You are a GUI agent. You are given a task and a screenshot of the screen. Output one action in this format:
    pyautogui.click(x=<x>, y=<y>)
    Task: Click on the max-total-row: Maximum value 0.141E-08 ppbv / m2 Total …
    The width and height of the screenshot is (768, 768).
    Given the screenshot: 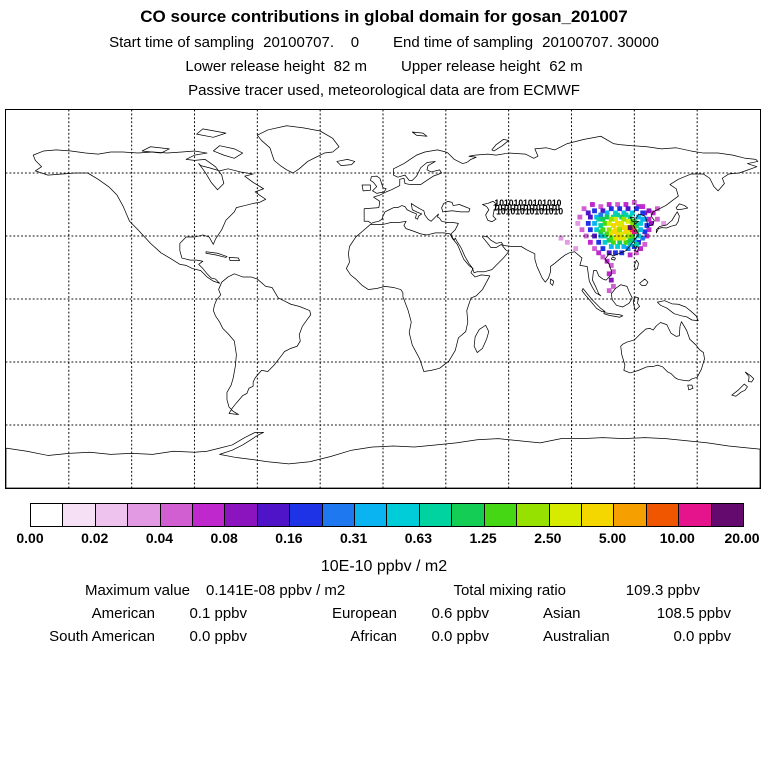 What is the action you would take?
    pyautogui.click(x=384, y=590)
    